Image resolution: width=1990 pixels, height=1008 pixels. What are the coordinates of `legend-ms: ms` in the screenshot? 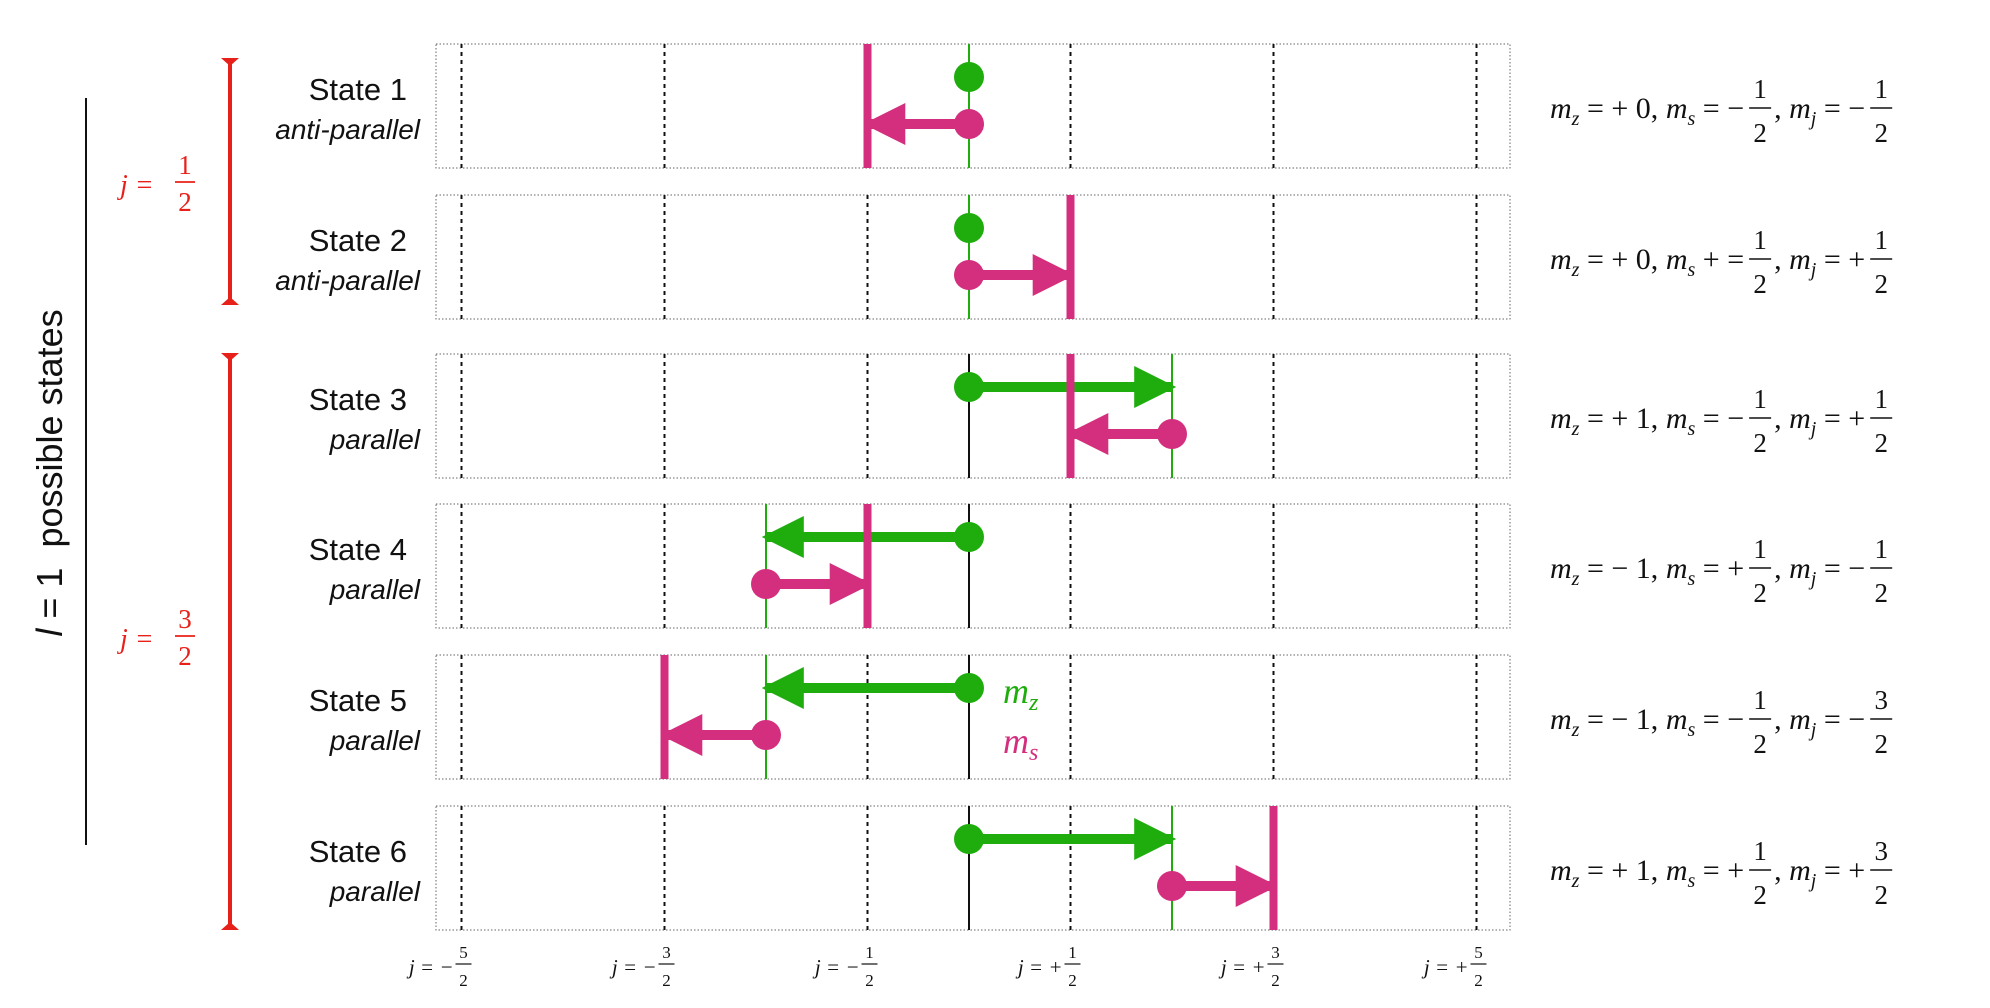 It's located at (1020, 743).